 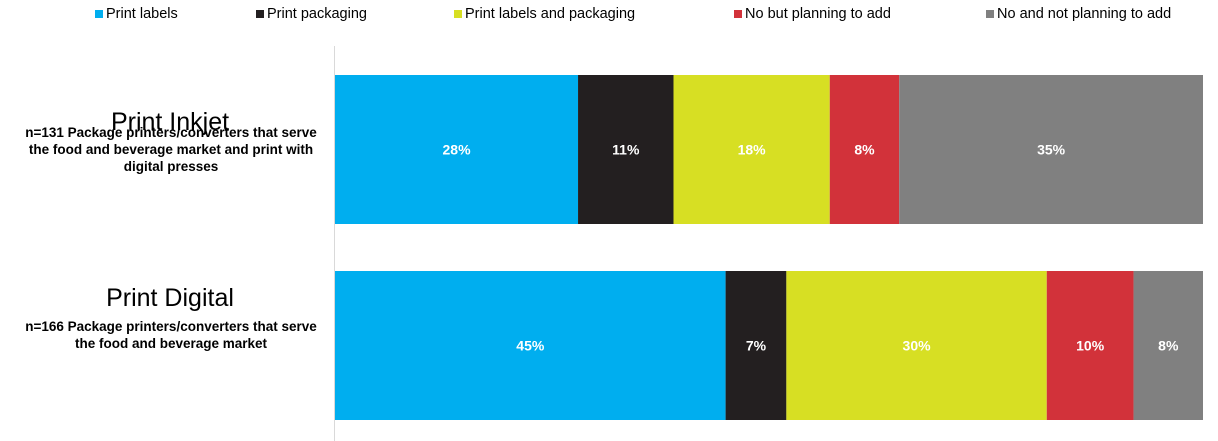 I want to click on category-title-digital: Print Digital, so click(x=170, y=298).